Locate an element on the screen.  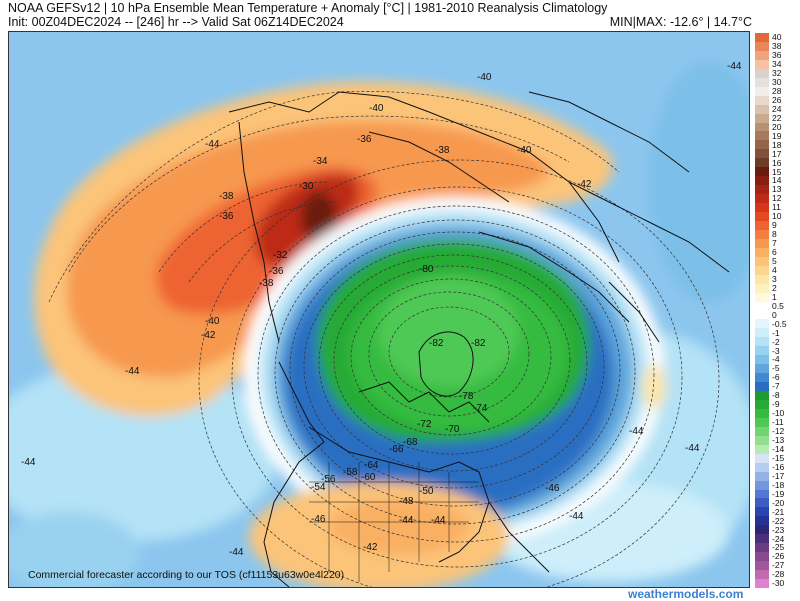
siberia-interior is located at coordinates (439, 167).